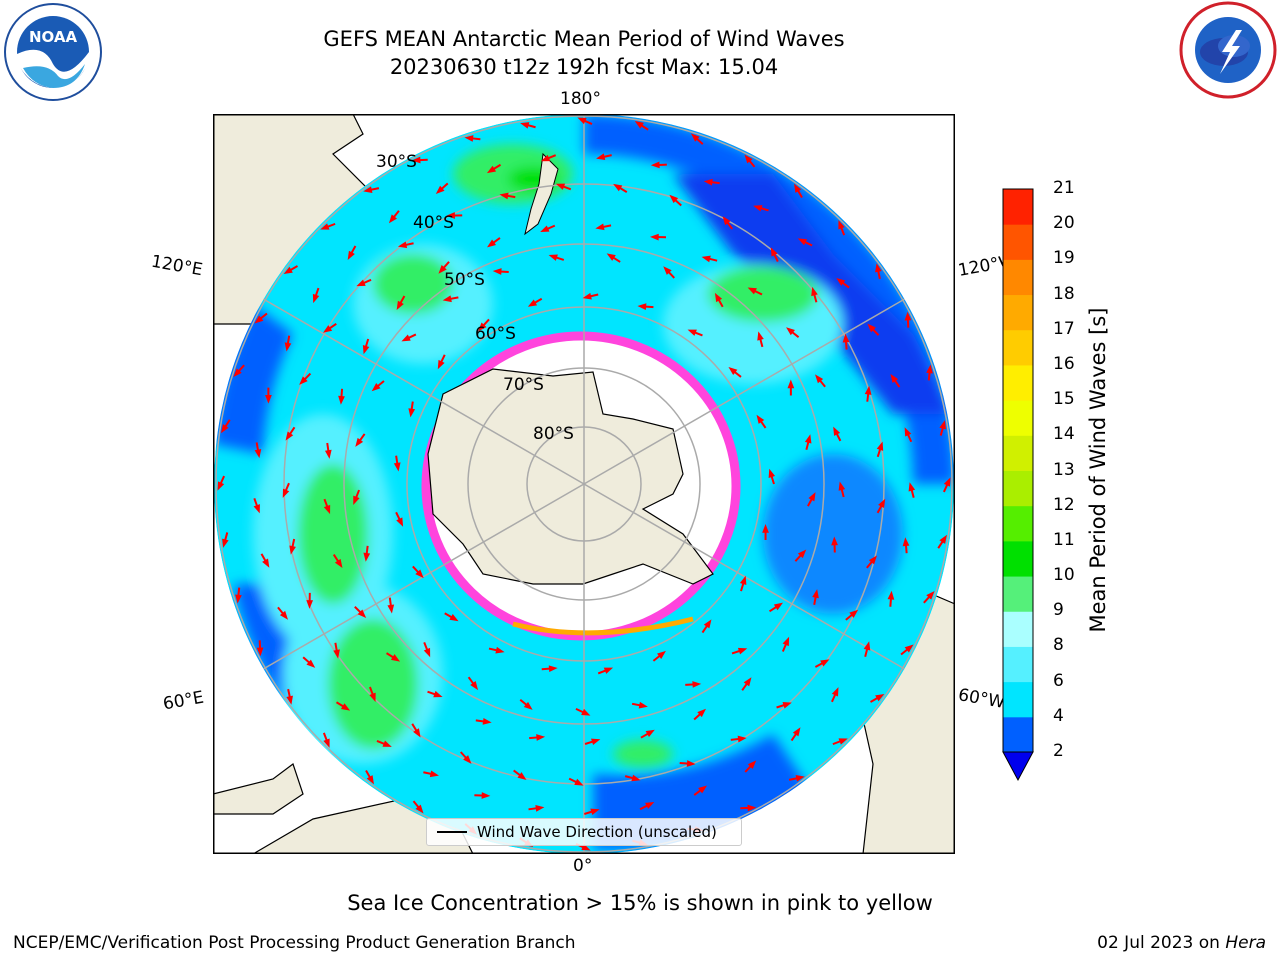 The height and width of the screenshot is (960, 1280). Describe the element at coordinates (981, 699) in the screenshot. I see `lon-label-60w: 60°W` at that location.